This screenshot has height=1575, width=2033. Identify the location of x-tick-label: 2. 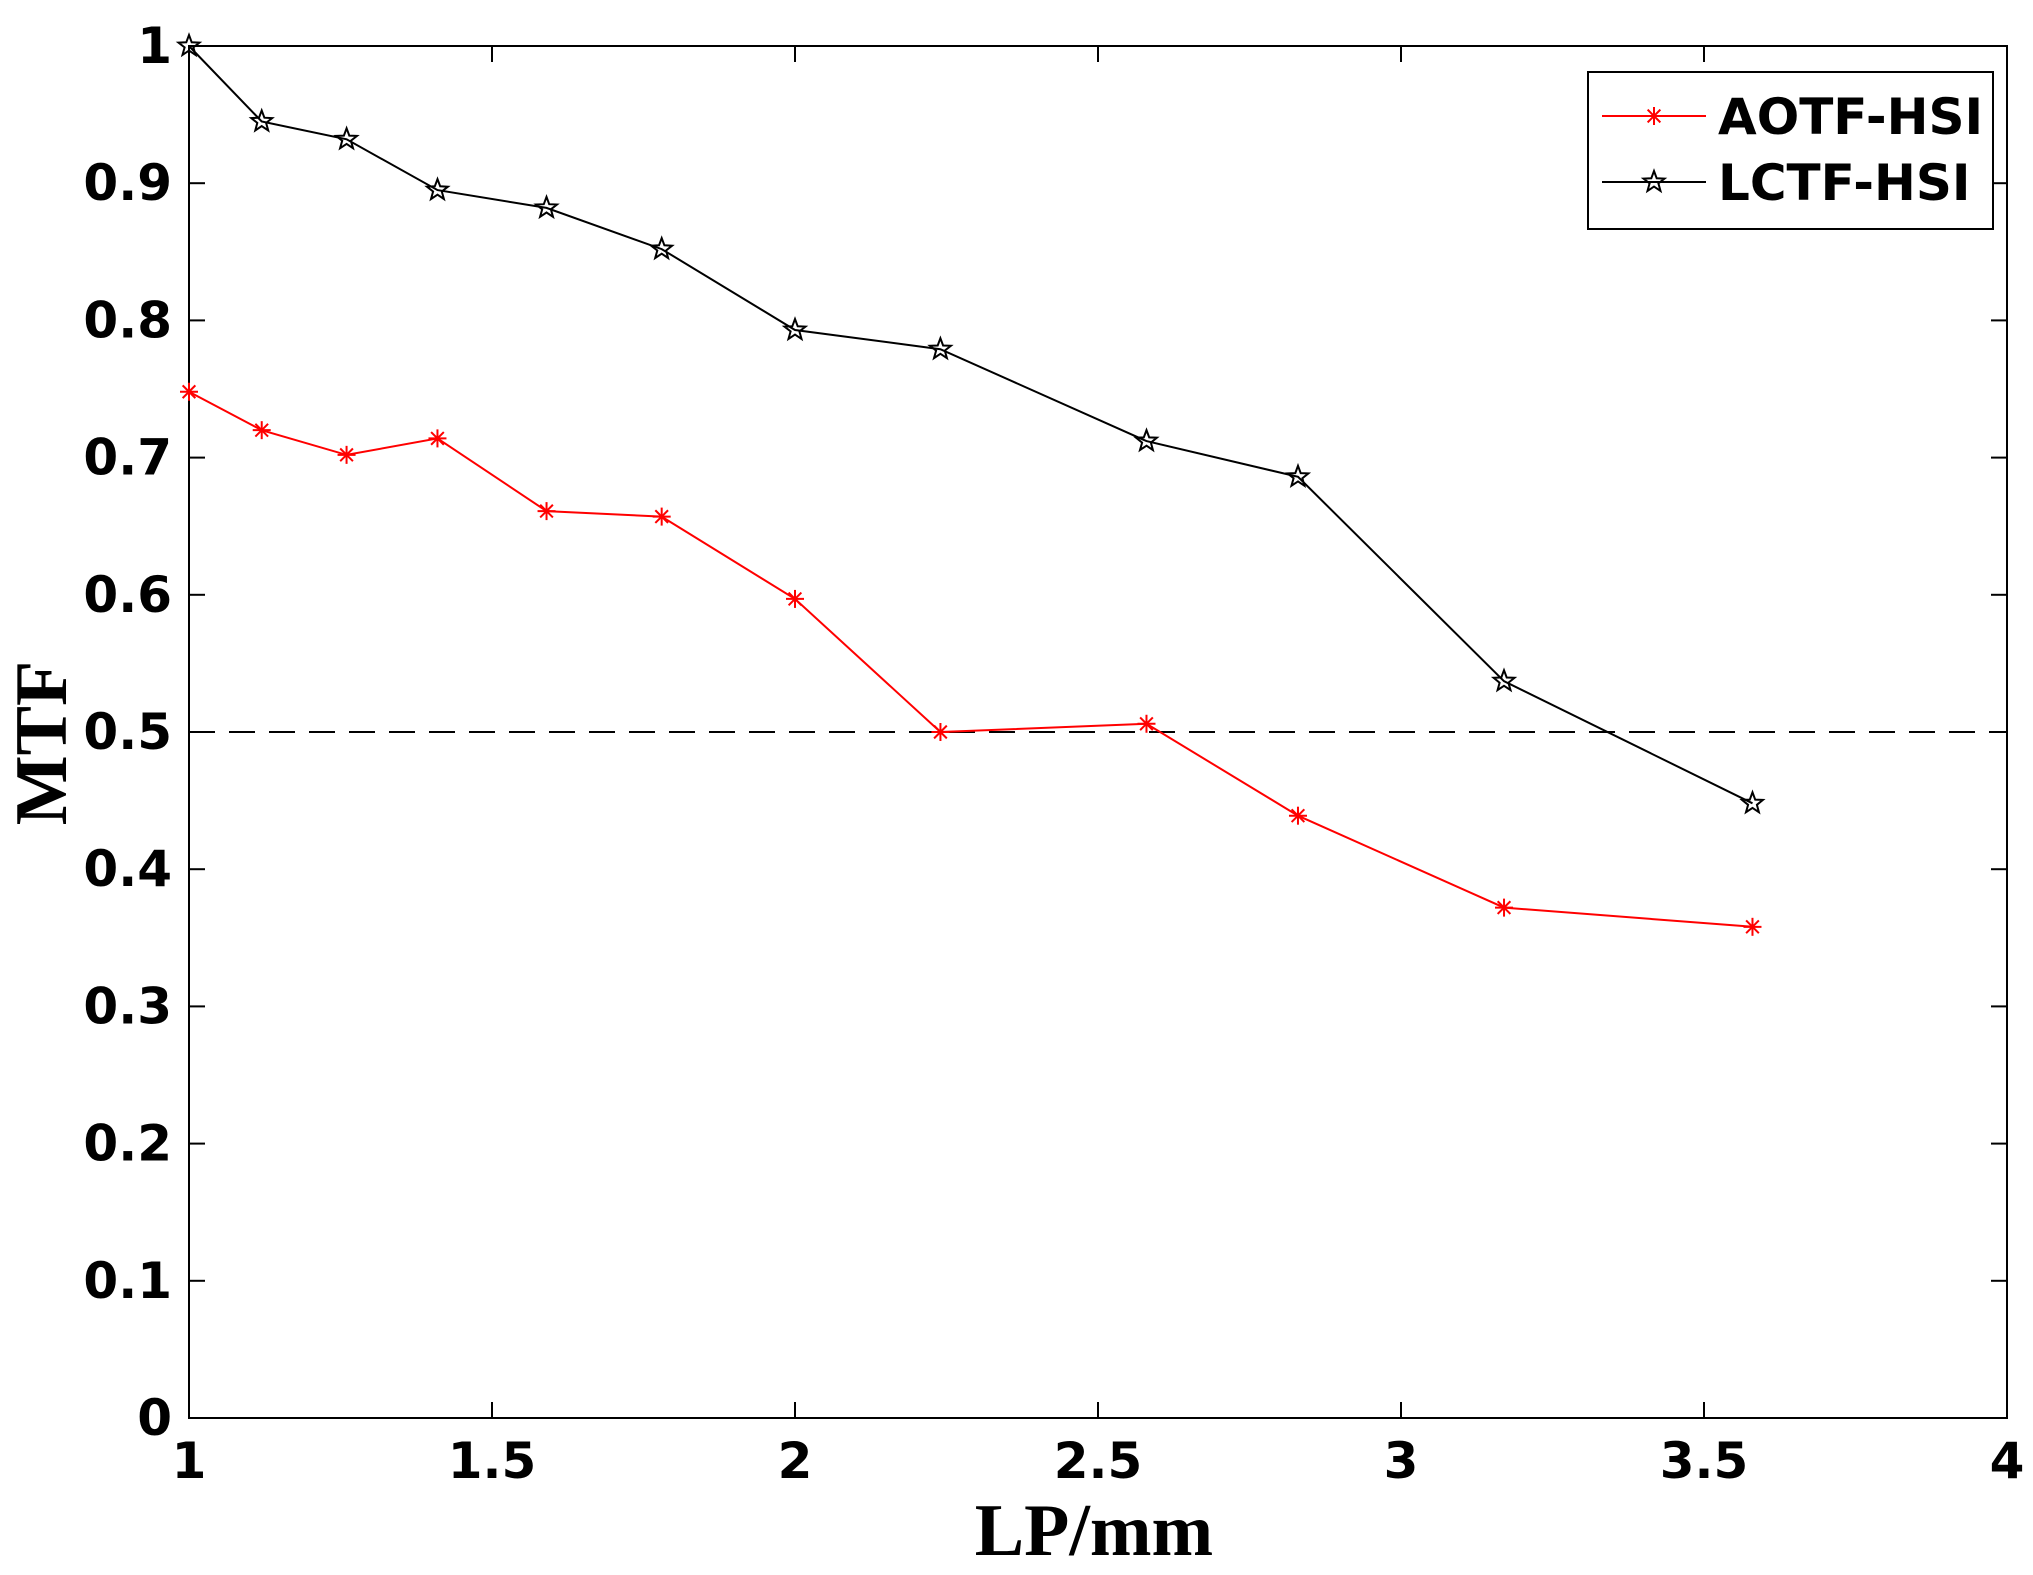
(795, 1461).